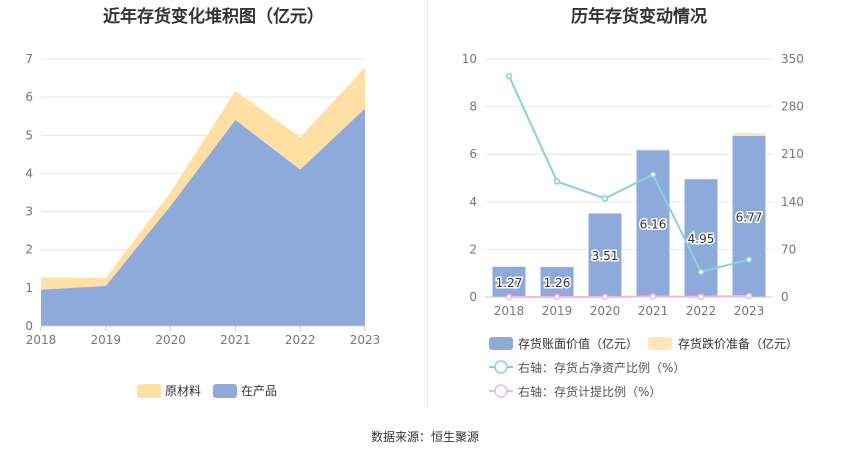  What do you see at coordinates (653, 311) in the screenshot?
I see `right-x-tick-label: 2021` at bounding box center [653, 311].